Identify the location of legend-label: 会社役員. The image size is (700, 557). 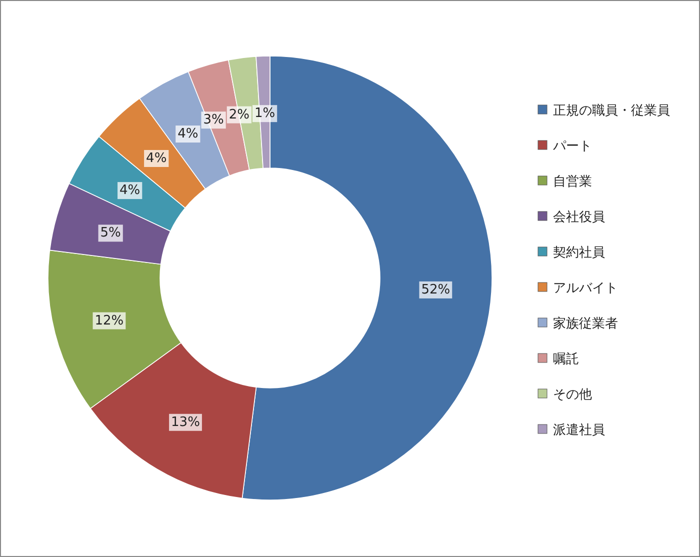
(579, 217).